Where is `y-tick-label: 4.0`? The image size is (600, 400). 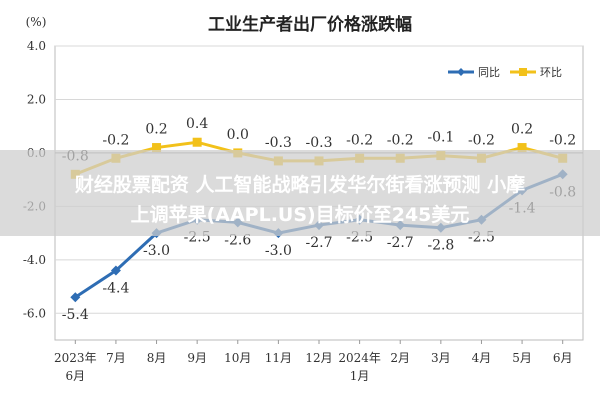 y-tick-label: 4.0 is located at coordinates (36, 46).